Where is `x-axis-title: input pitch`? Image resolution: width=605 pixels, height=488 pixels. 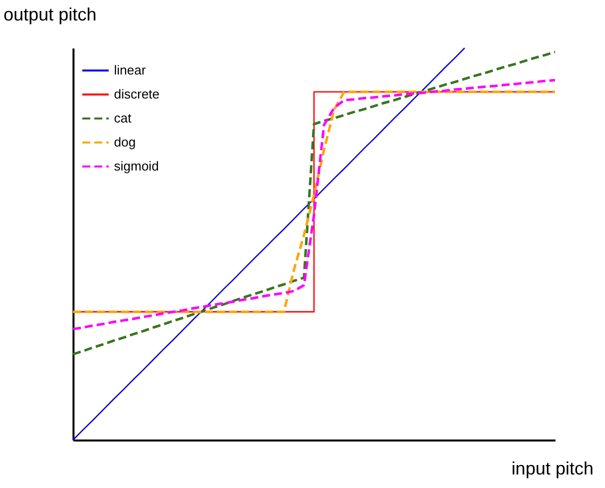 x-axis-title: input pitch is located at coordinates (552, 468).